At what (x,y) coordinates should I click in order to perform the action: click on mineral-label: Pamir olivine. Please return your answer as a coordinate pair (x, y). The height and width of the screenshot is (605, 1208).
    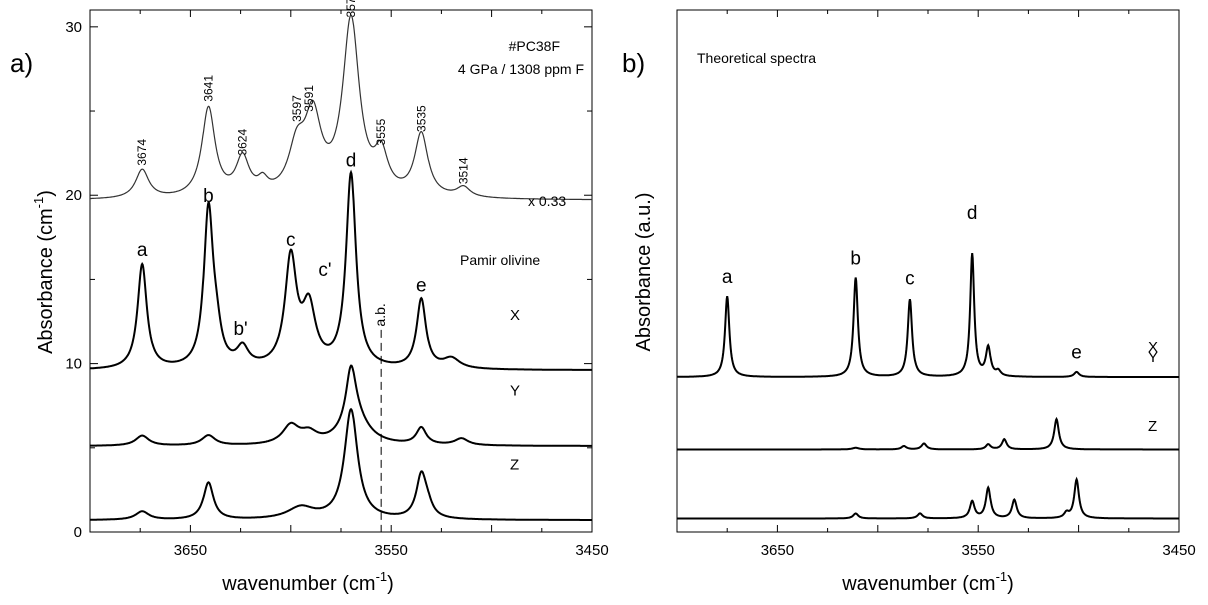
    Looking at the image, I should click on (500, 260).